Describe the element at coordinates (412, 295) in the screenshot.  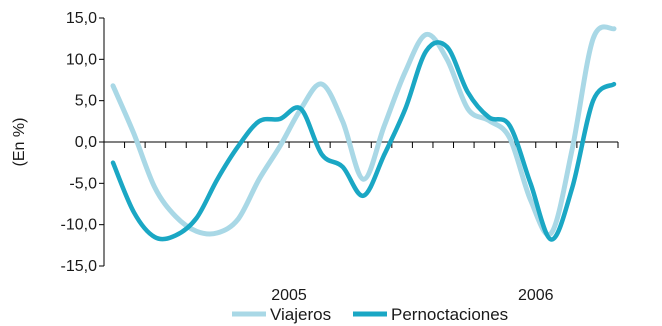
I see `x-tick-labels: 2005 2006` at that location.